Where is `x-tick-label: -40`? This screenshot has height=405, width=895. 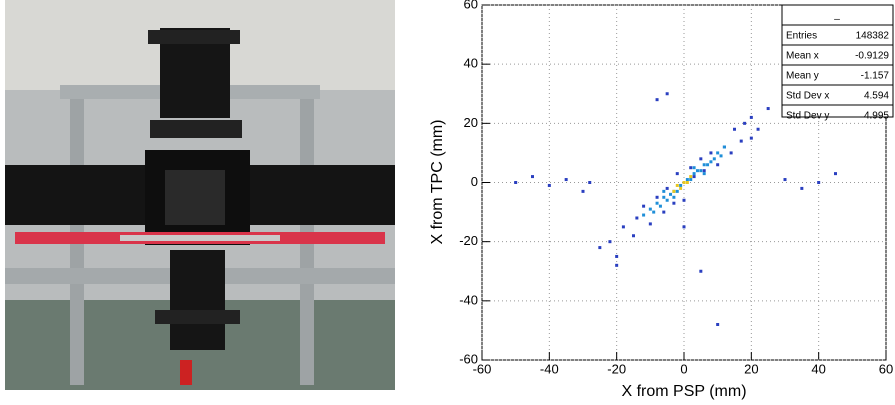
x-tick-label: -40 is located at coordinates (549, 368).